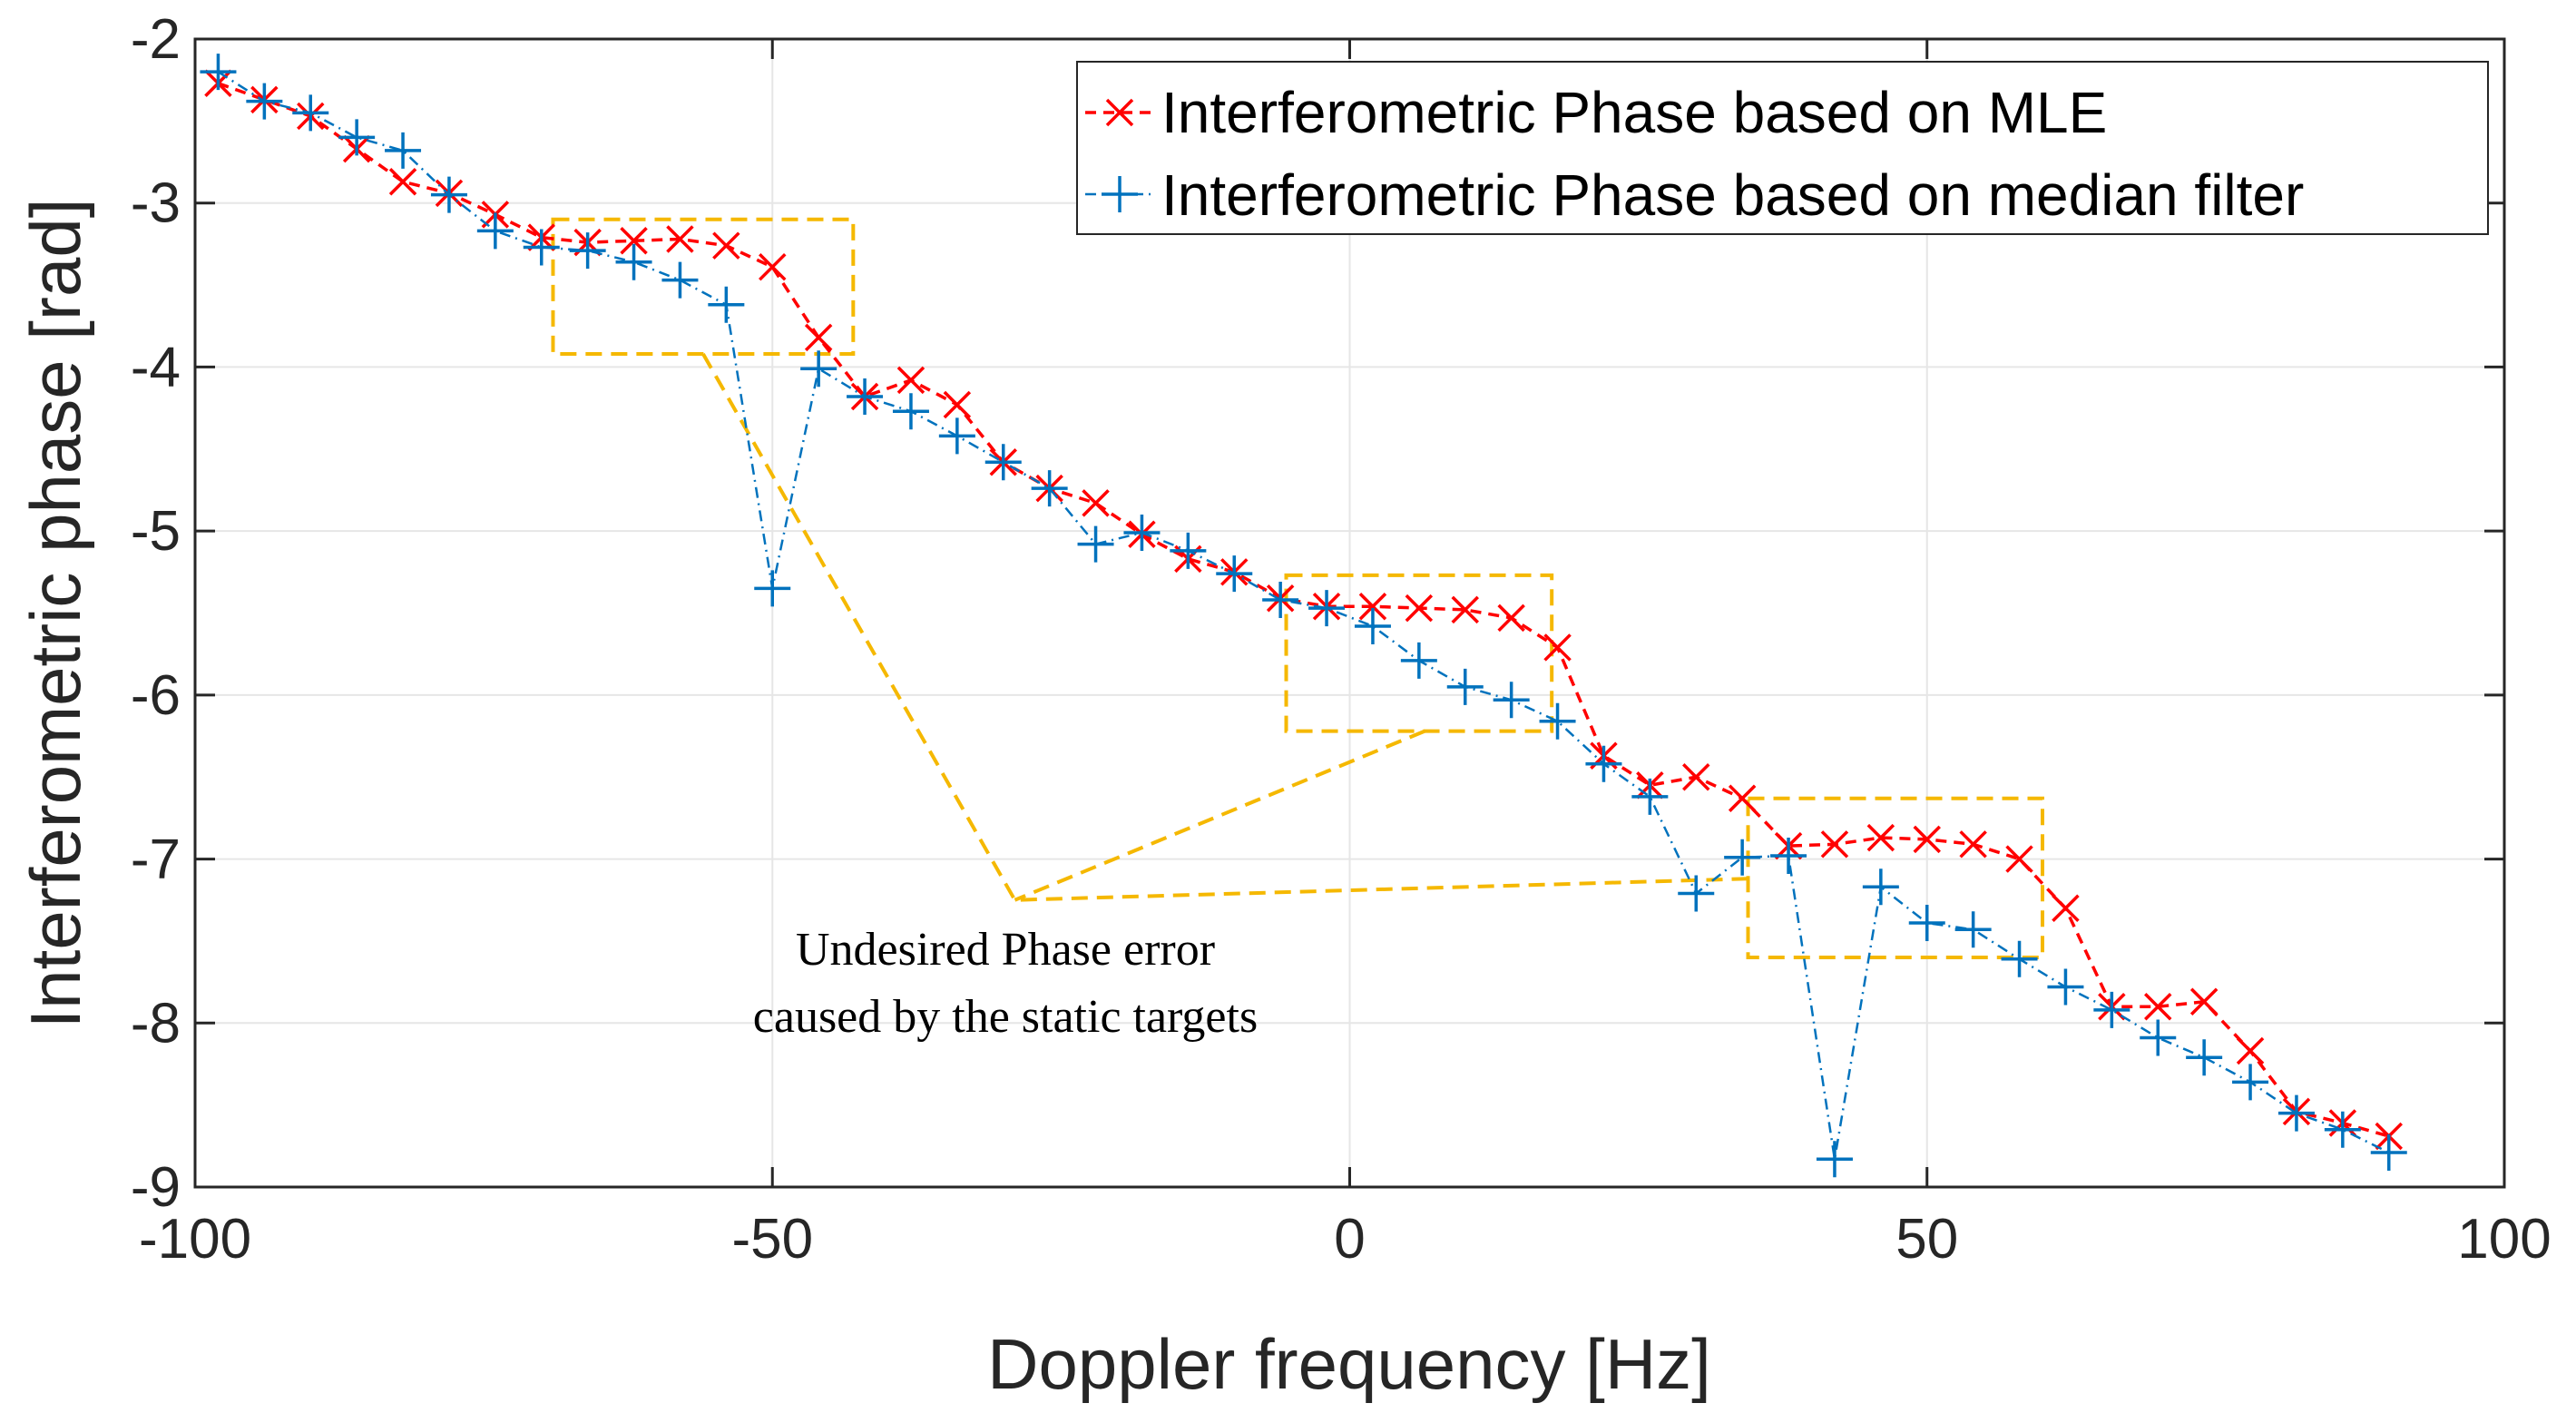 Image resolution: width=2576 pixels, height=1413 pixels. I want to click on y-tick-label: -7, so click(156, 860).